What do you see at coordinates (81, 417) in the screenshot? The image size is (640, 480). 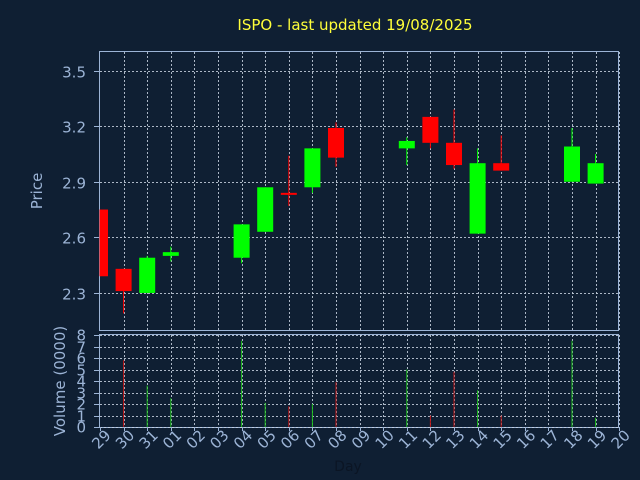 I see `volume-tick-label: 1` at bounding box center [81, 417].